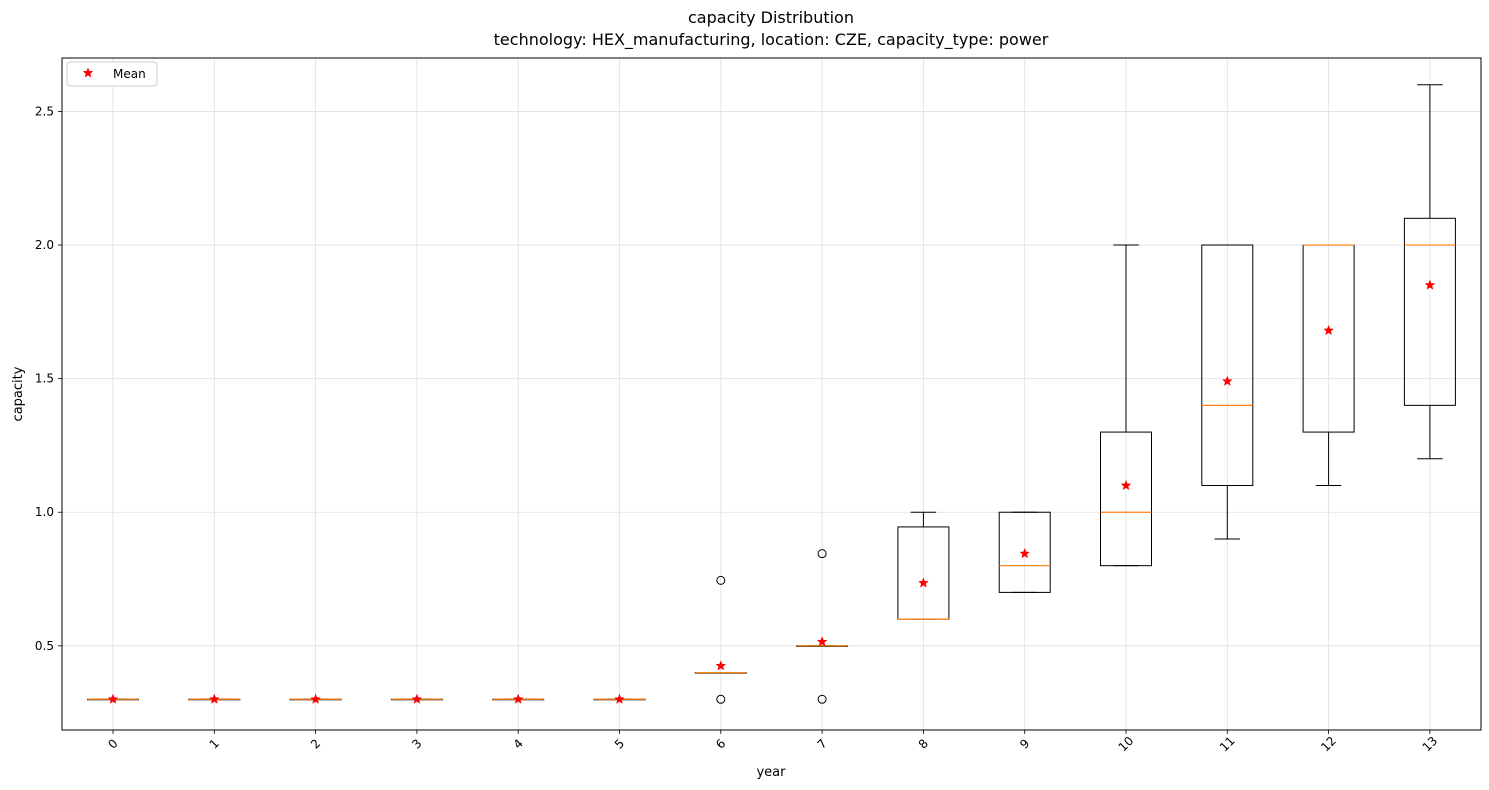  Describe the element at coordinates (619, 743) in the screenshot. I see `x-tick-label: 5` at that location.